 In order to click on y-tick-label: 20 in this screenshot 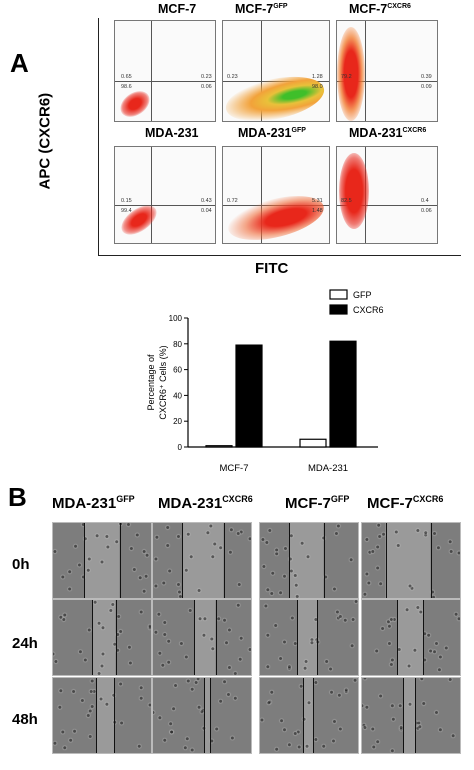, I will do `click(177, 421)`.